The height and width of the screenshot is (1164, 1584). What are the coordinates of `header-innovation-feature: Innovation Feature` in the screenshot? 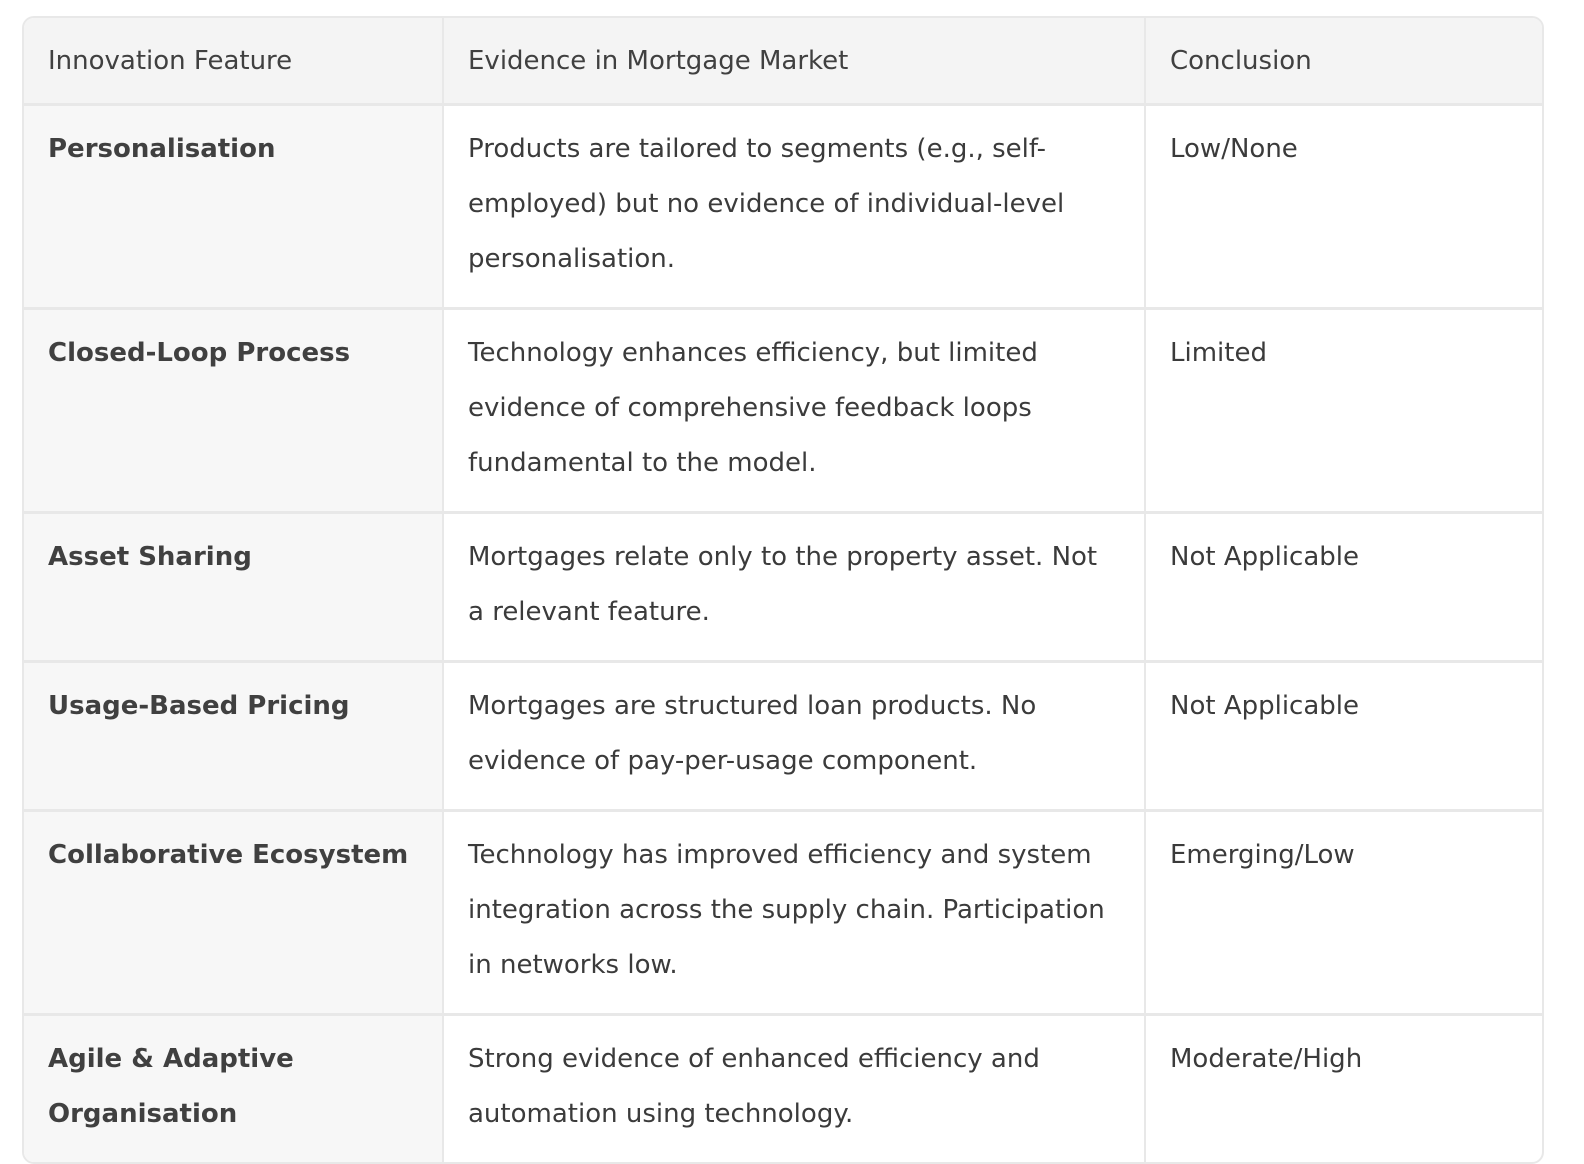 It's located at (234, 62).